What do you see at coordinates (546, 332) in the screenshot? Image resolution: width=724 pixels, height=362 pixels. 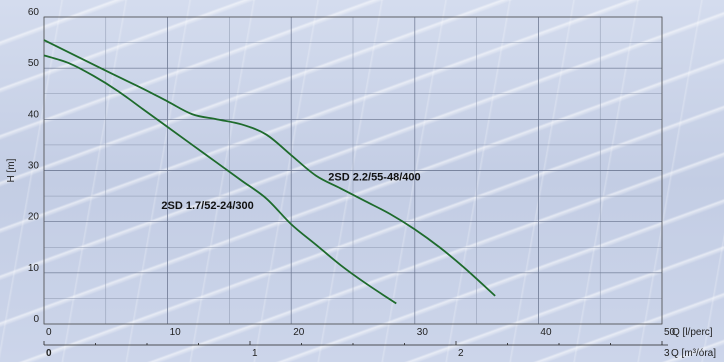 I see `x-tick-label: 40` at bounding box center [546, 332].